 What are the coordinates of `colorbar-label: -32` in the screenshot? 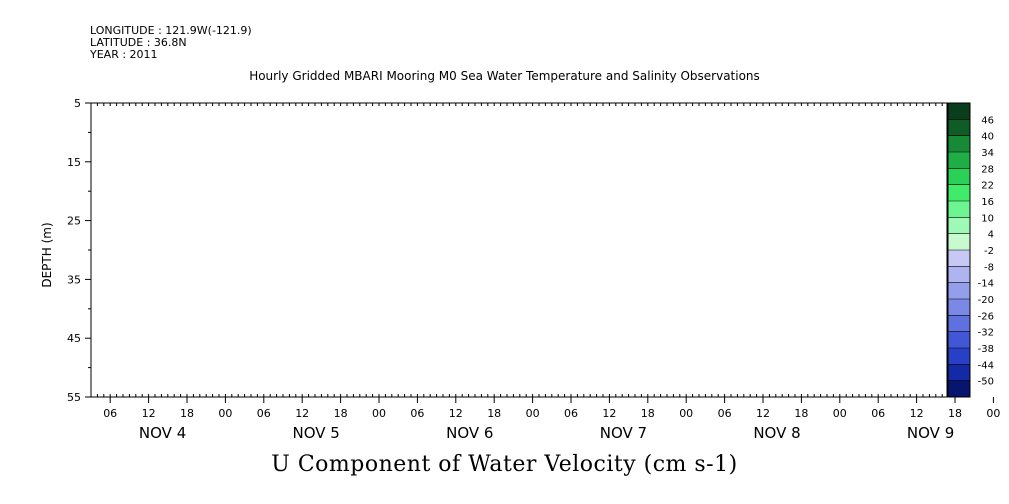 It's located at (986, 333).